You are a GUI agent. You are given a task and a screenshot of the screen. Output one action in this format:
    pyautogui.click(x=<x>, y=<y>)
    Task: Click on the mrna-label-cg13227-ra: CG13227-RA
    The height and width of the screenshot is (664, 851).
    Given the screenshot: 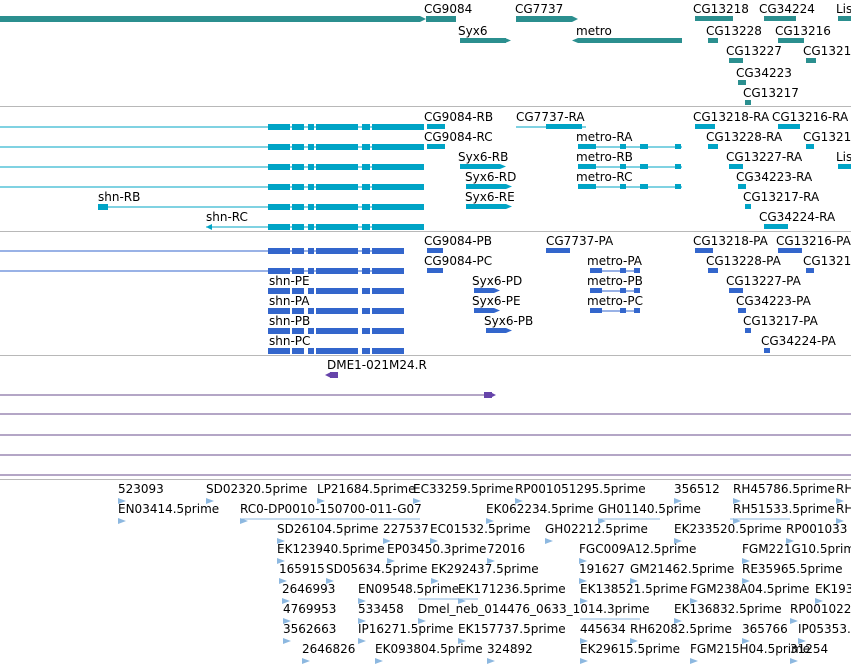 What is the action you would take?
    pyautogui.click(x=764, y=157)
    